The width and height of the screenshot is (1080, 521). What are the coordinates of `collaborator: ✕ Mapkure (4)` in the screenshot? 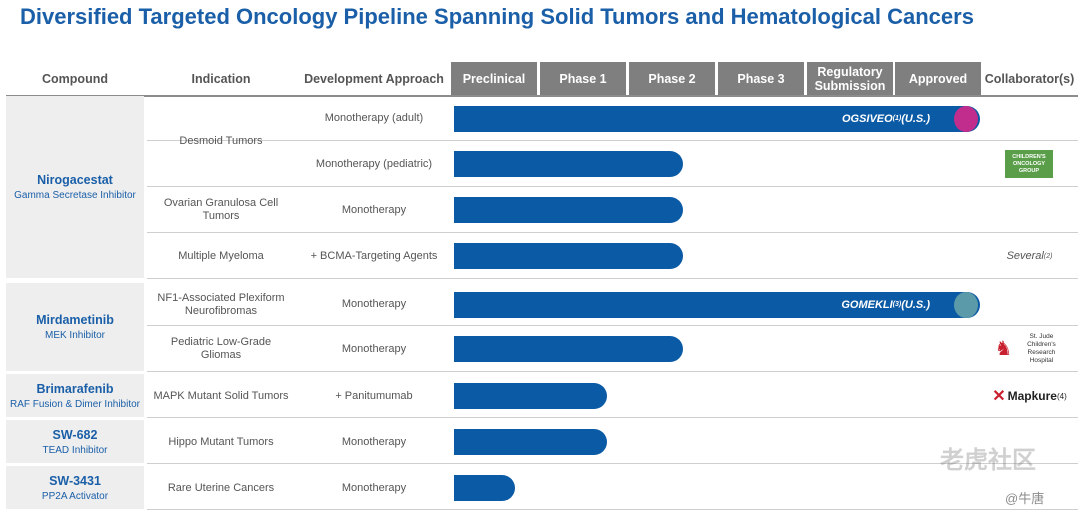 It's located at (1029, 396).